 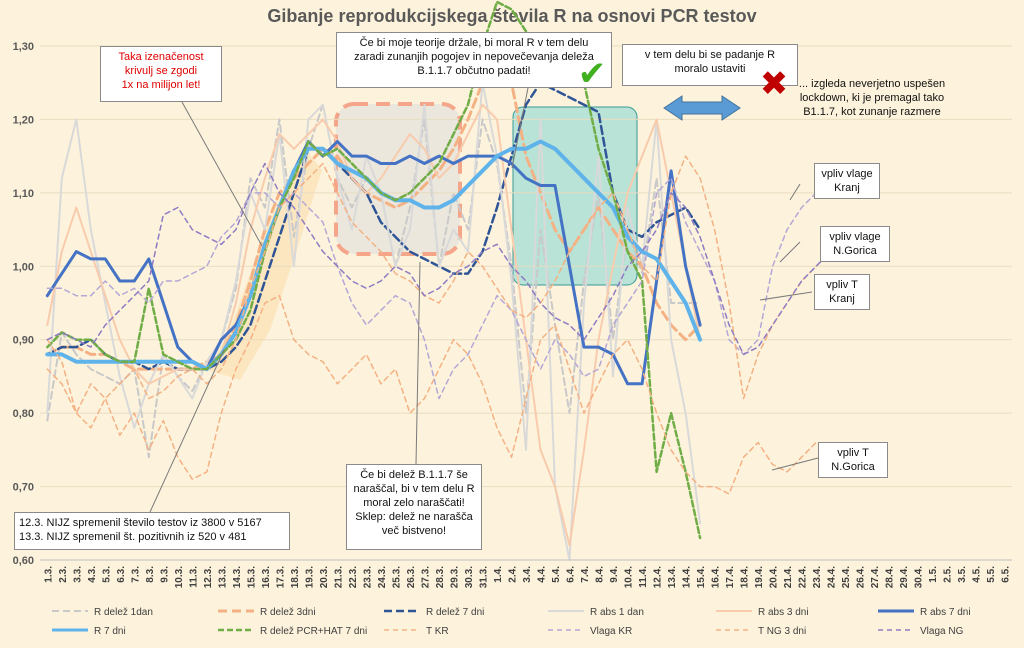 I want to click on teal-highlight-box, so click(x=575, y=196).